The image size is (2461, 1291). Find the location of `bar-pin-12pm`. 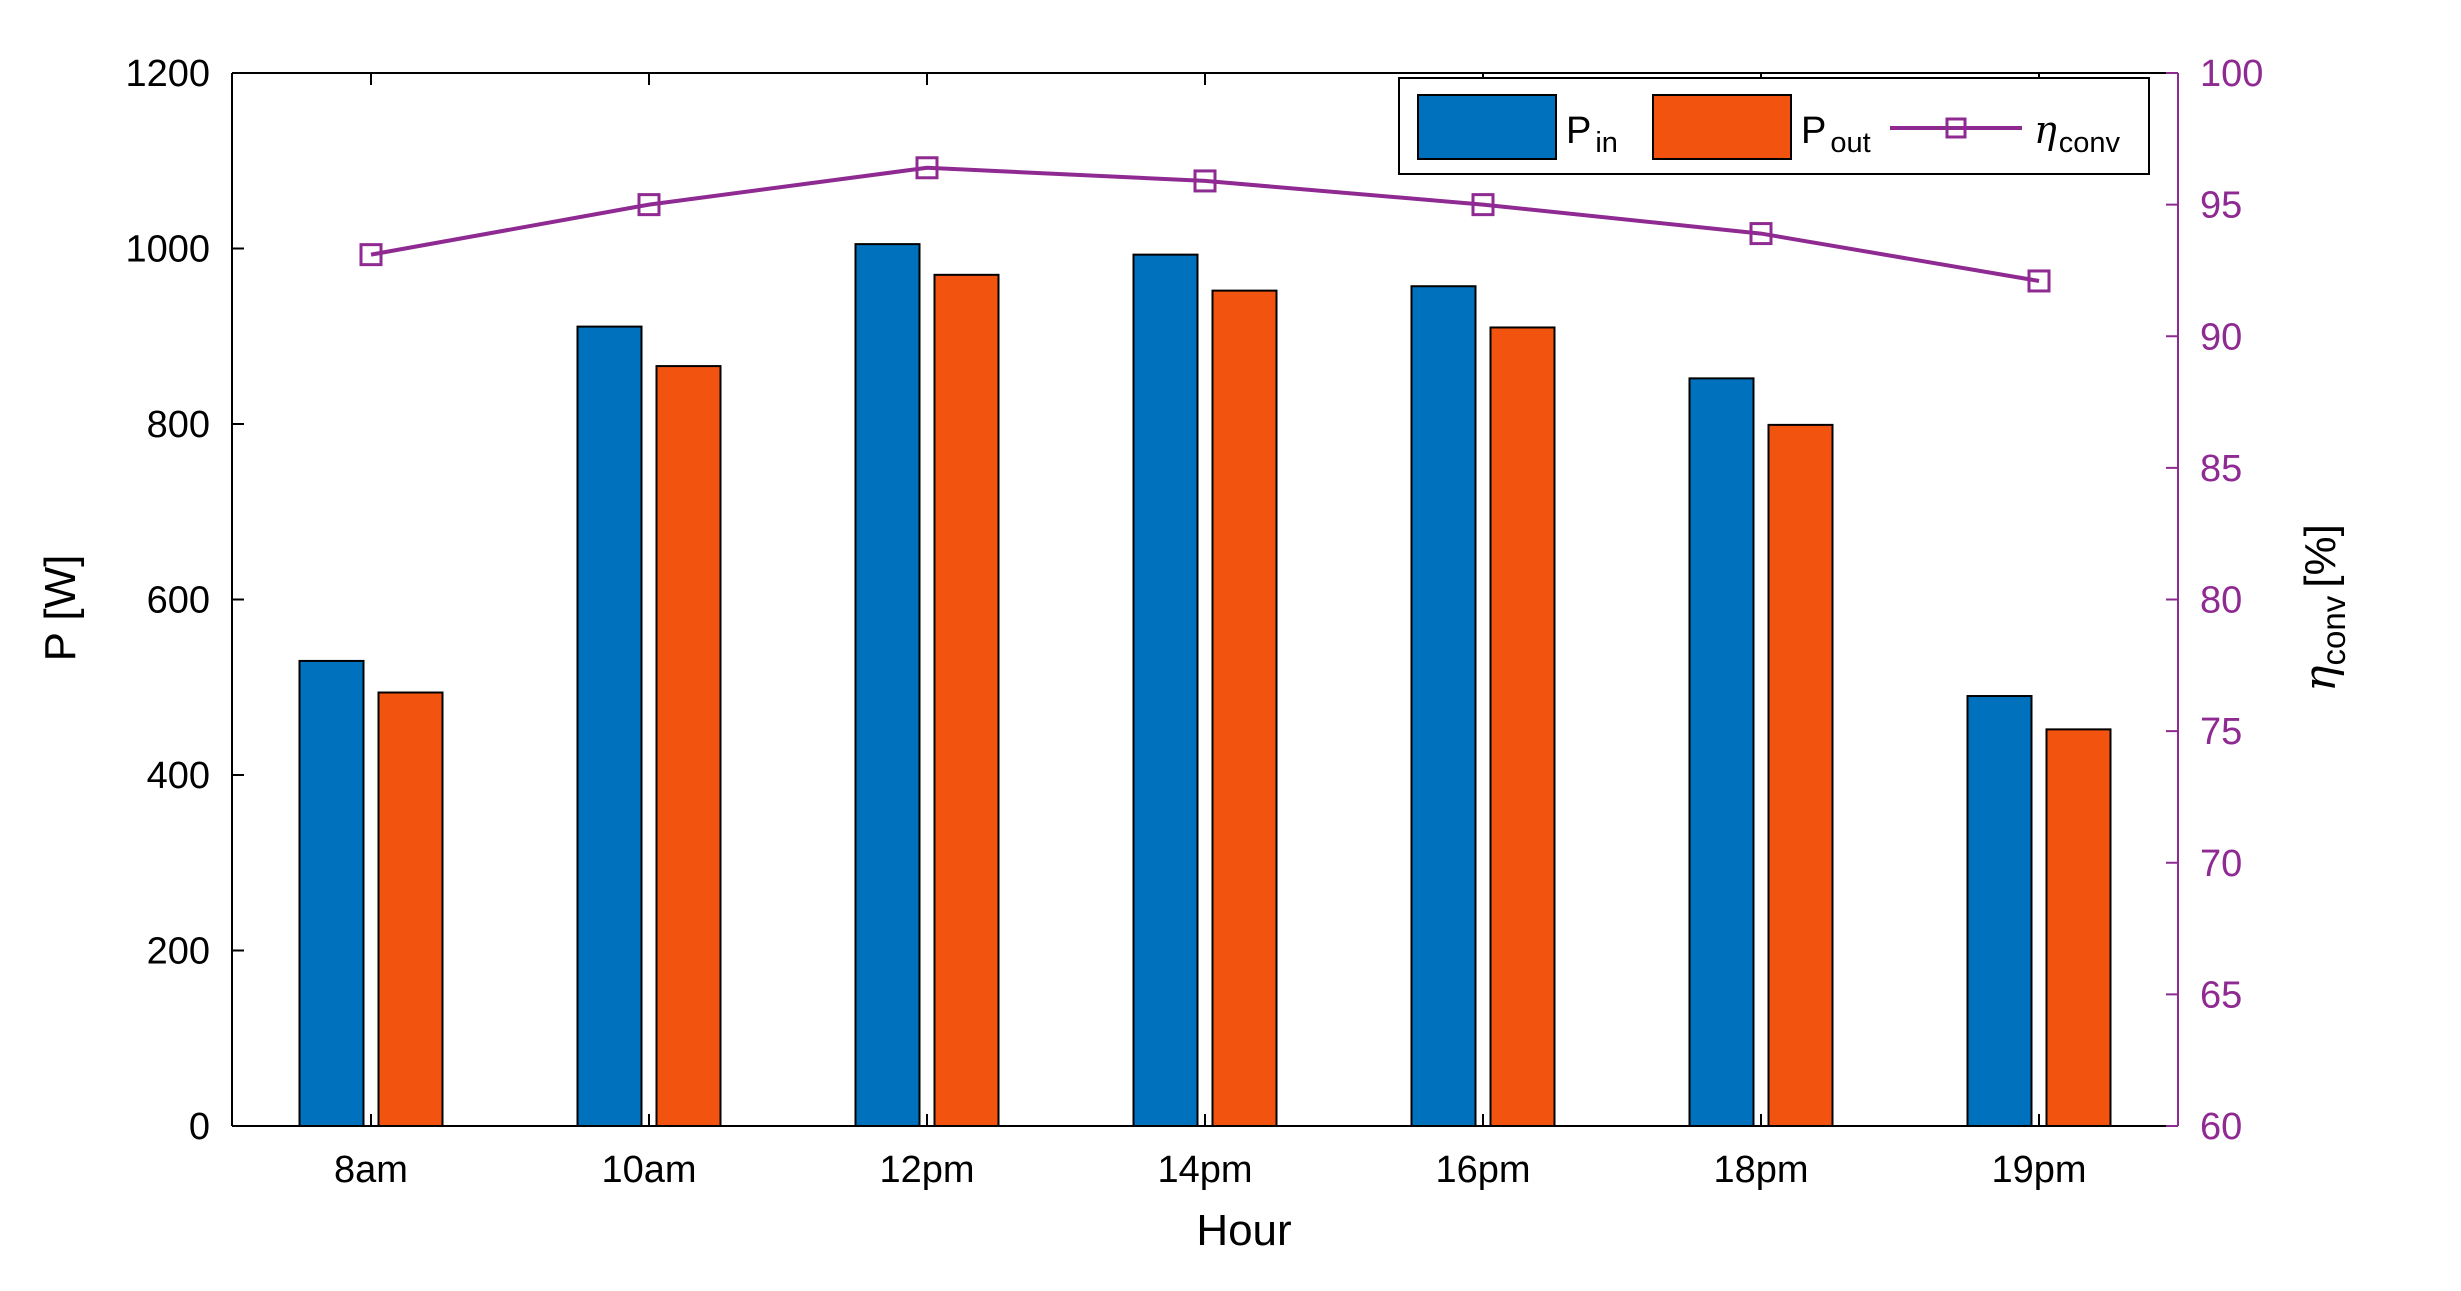

bar-pin-12pm is located at coordinates (887, 685).